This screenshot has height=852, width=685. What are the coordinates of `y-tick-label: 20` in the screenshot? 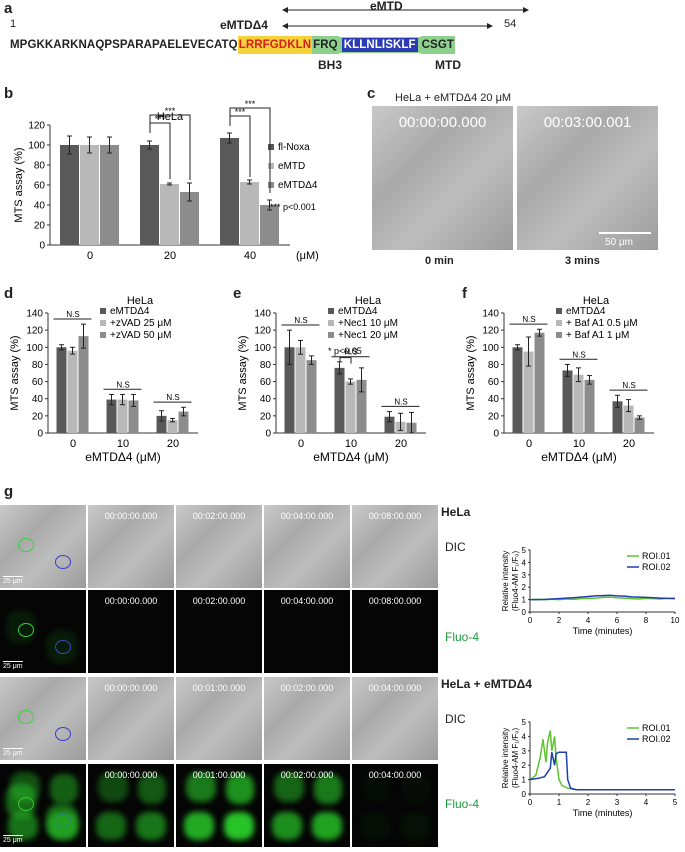 It's located at (40, 226).